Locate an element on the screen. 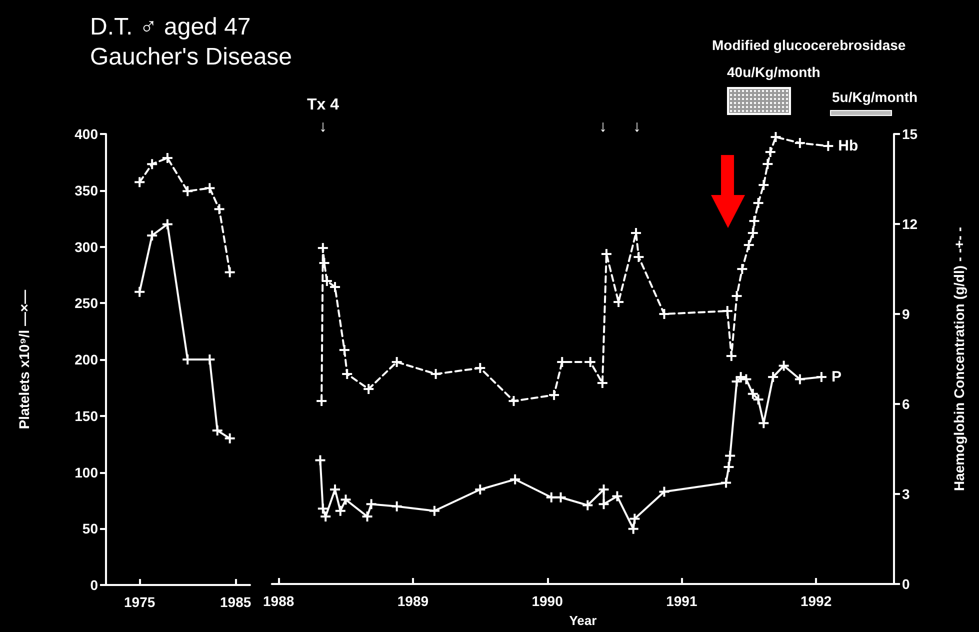 This screenshot has width=979, height=632. chart-subtitle: Gaucher's Disease is located at coordinates (191, 57).